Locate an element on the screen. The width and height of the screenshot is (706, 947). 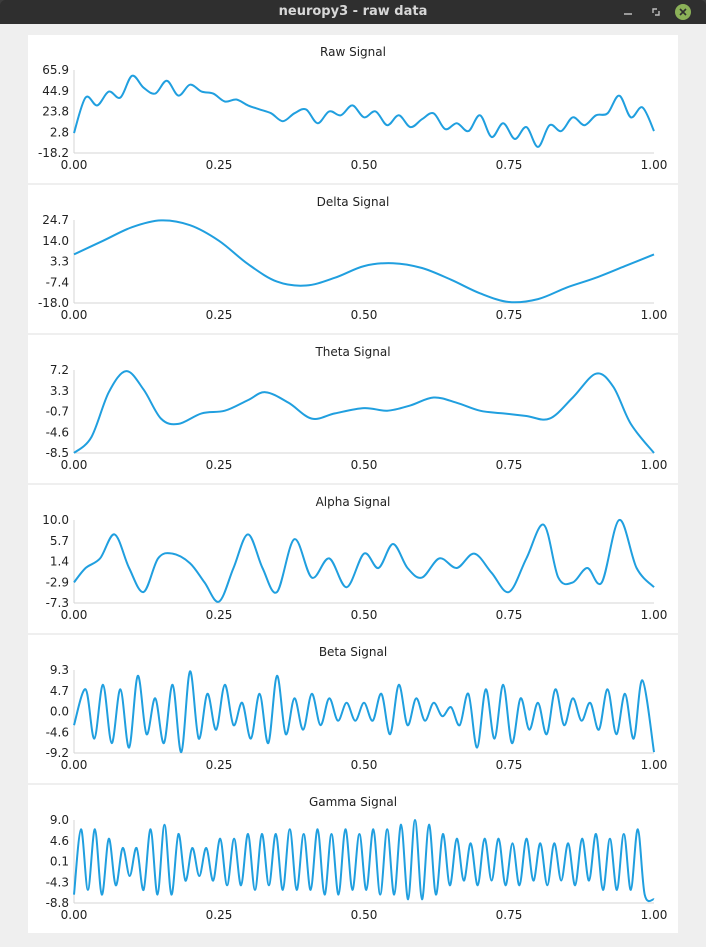
close-icon is located at coordinates (683, 12).